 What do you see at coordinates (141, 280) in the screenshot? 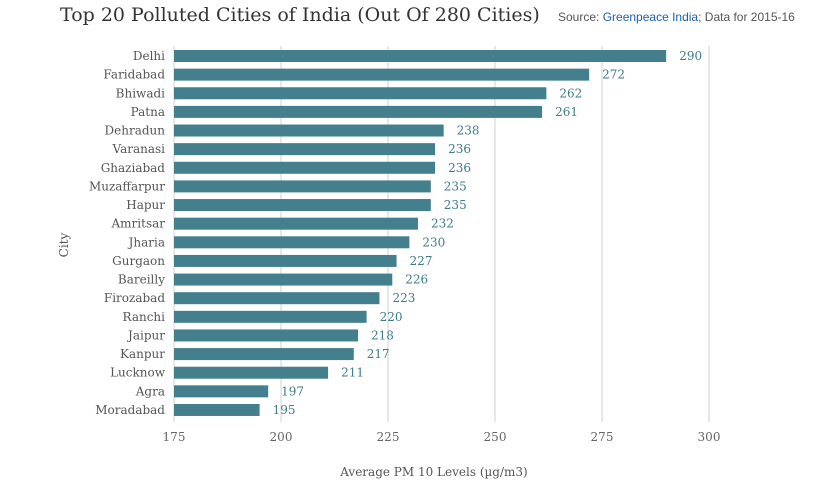
I see `category-label: Bareilly` at bounding box center [141, 280].